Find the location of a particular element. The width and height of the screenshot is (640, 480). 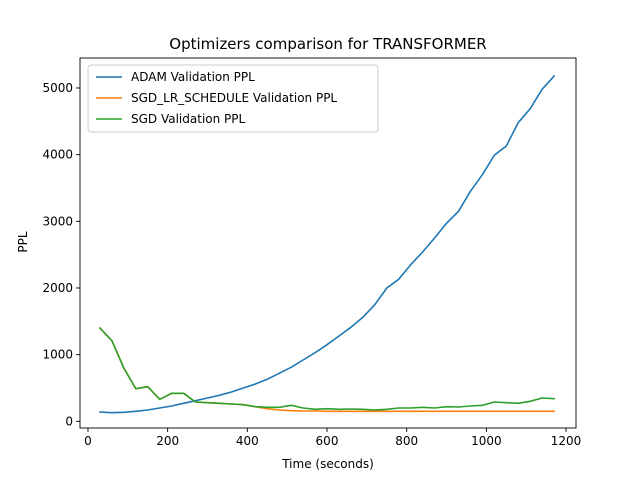

x-axis-label: Time (seconds) is located at coordinates (327, 464).